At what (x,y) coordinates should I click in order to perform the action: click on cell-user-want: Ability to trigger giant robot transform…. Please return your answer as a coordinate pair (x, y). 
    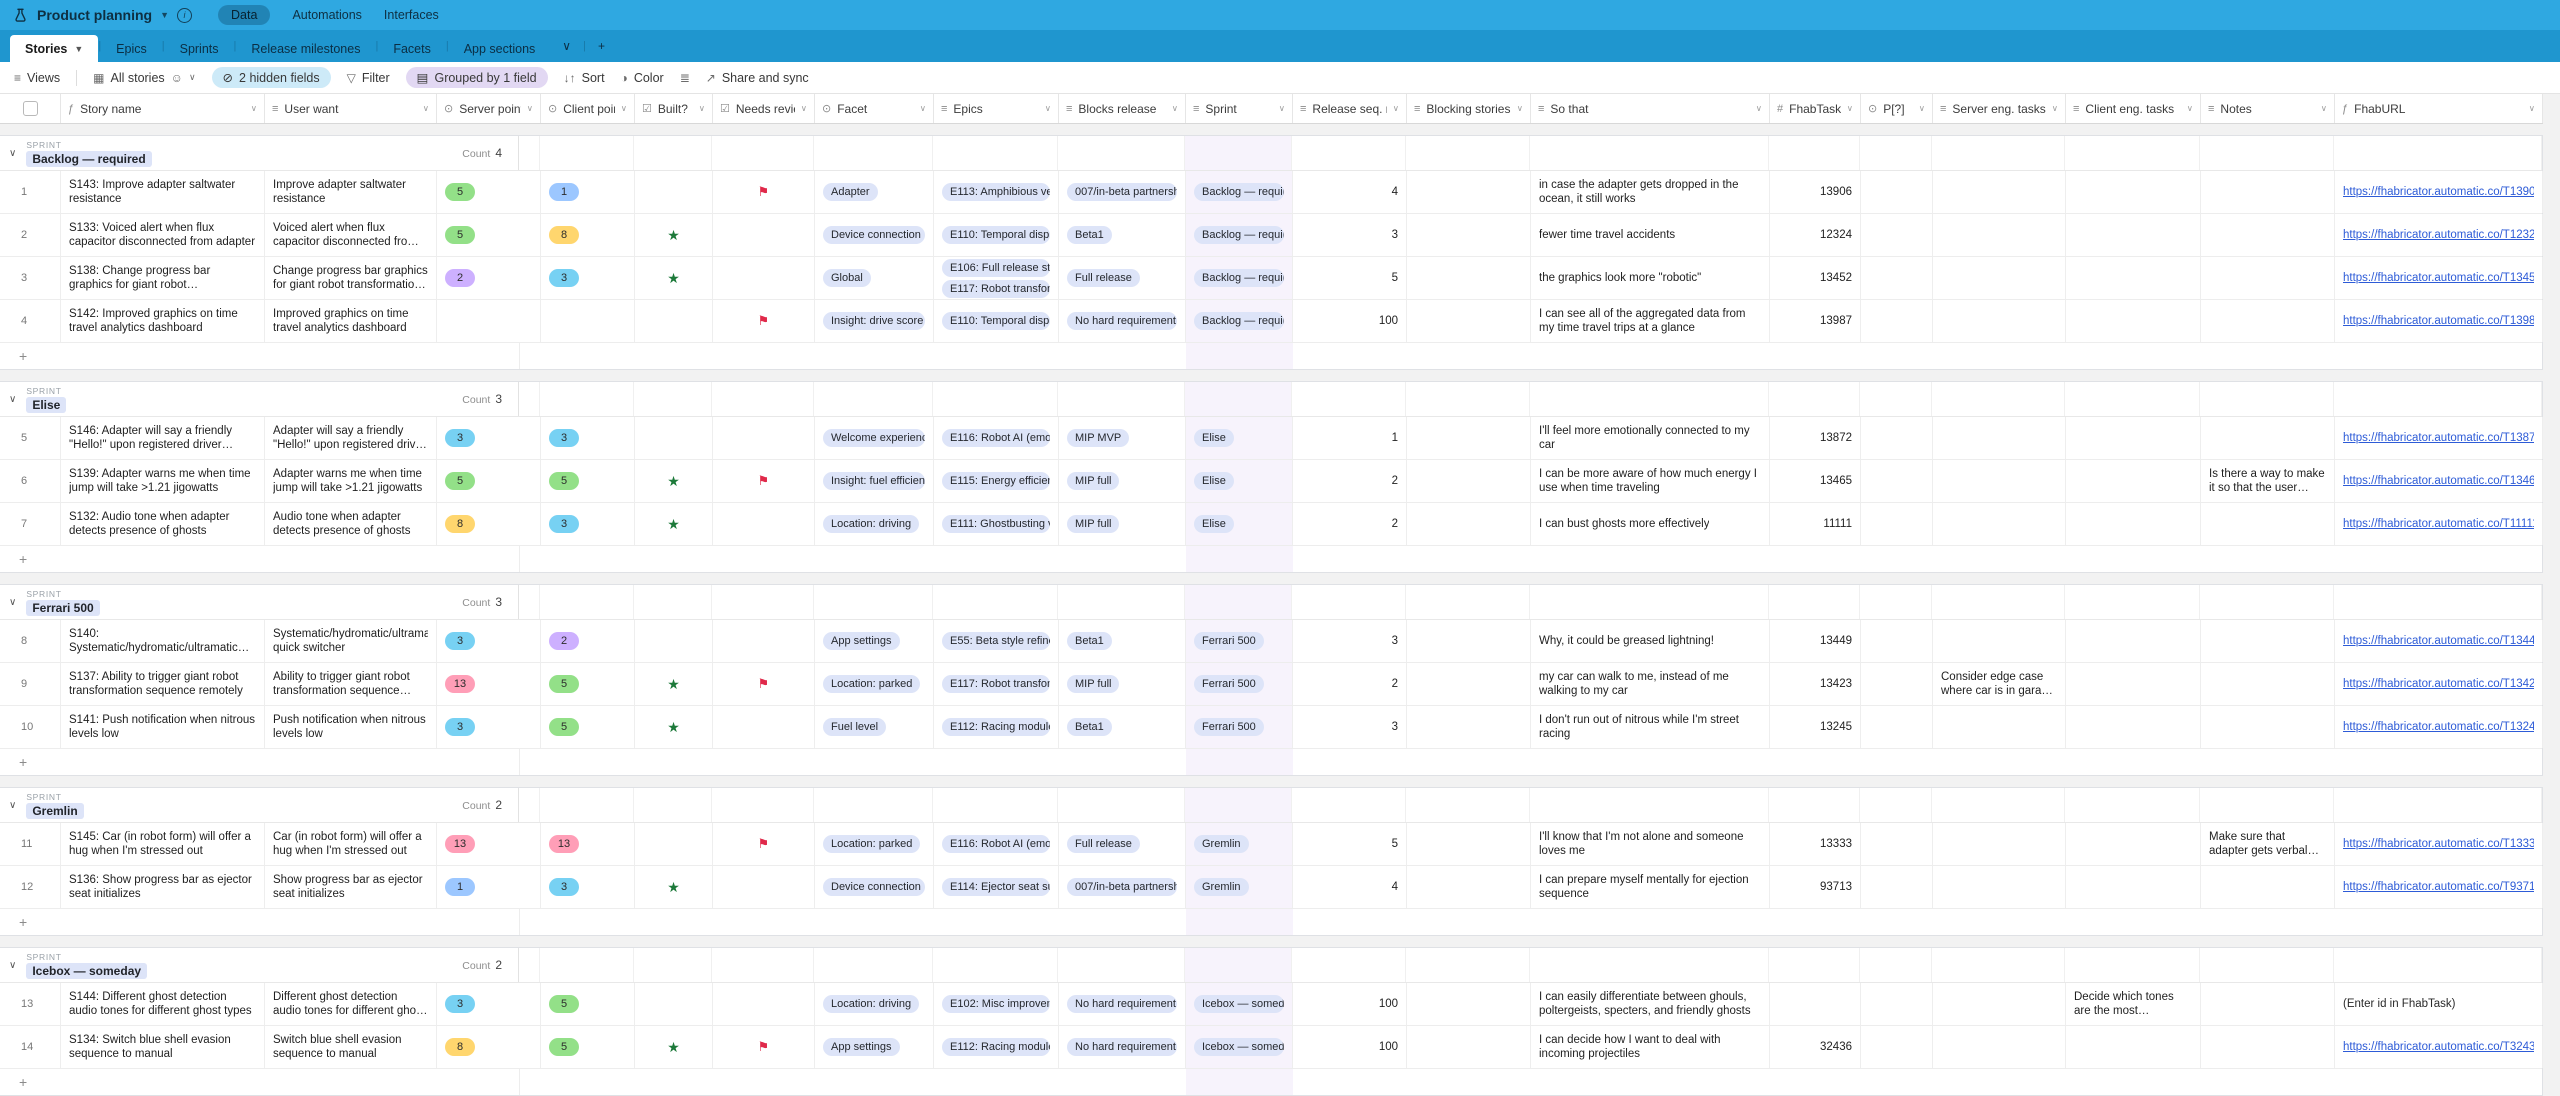
    Looking at the image, I should click on (351, 684).